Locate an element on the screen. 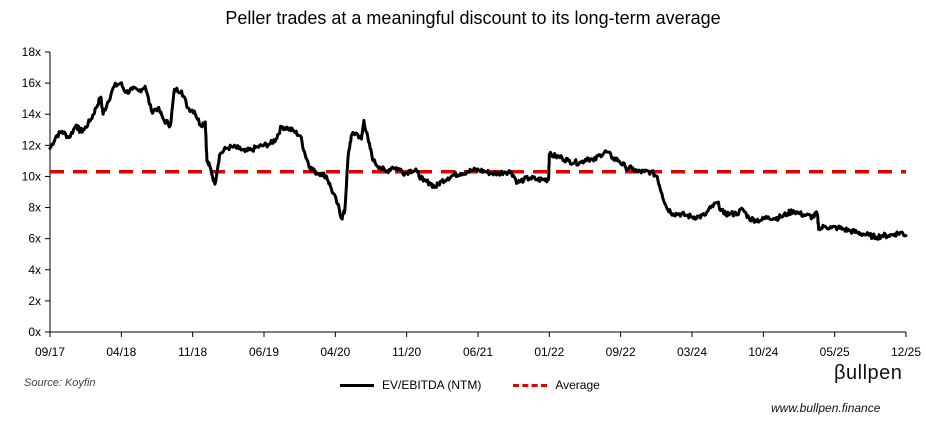  x-tick-label: 06/21 is located at coordinates (478, 352).